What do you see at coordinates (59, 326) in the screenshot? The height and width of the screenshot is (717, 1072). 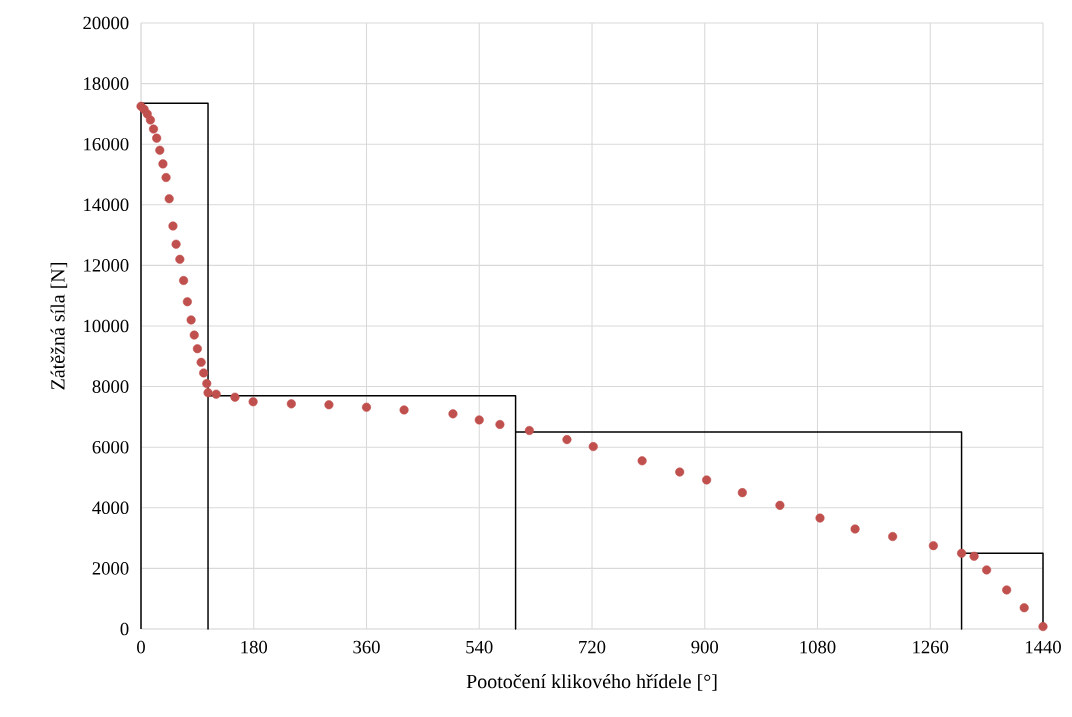 I see `y-axis-title: Zátěžná síla [N]` at bounding box center [59, 326].